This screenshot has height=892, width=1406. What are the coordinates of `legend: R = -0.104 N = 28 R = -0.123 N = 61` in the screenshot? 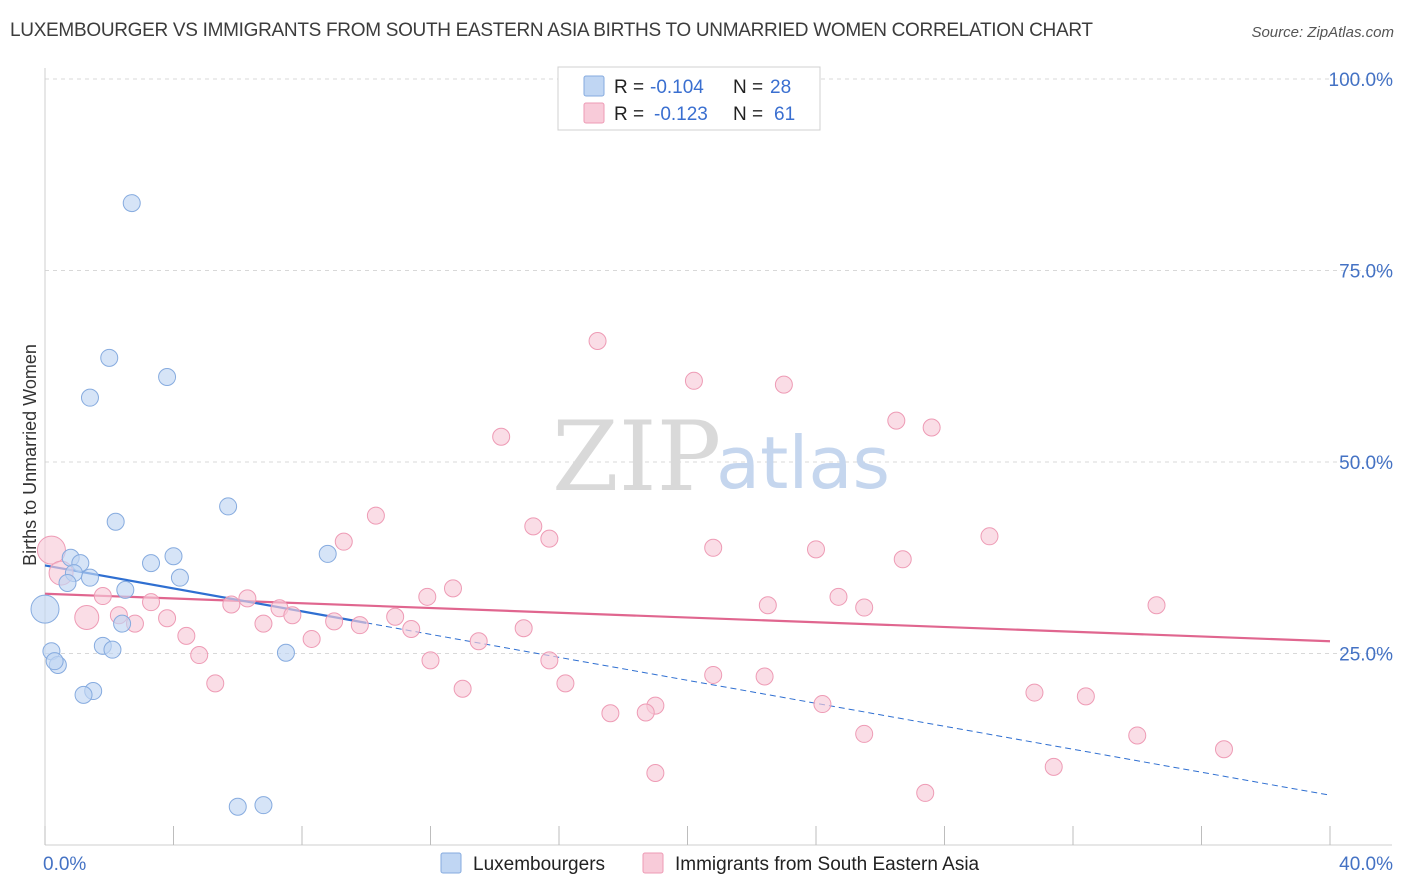 It's located at (689, 98).